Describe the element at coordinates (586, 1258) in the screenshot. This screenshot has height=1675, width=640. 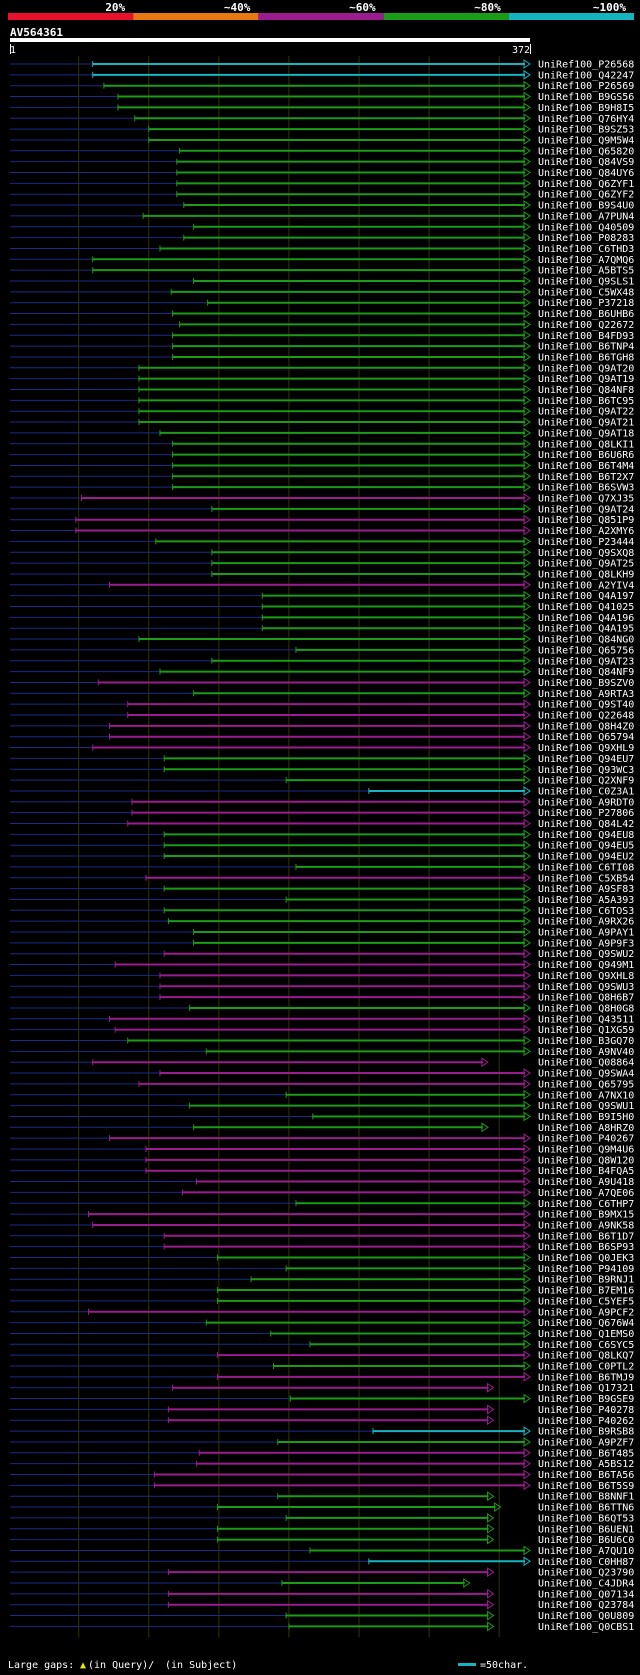
I see `hit-label: UniRef100_Q0JEK3` at that location.